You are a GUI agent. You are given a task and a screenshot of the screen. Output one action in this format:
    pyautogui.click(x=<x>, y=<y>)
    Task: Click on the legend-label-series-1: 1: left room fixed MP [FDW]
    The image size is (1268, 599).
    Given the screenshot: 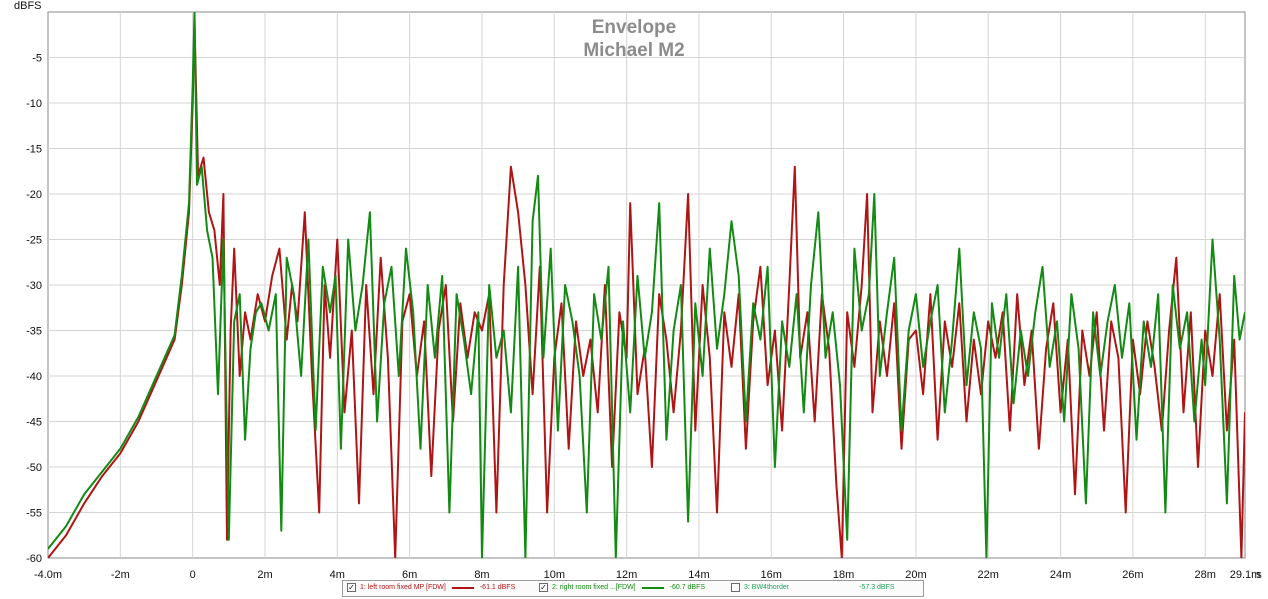 What is the action you would take?
    pyautogui.click(x=403, y=587)
    